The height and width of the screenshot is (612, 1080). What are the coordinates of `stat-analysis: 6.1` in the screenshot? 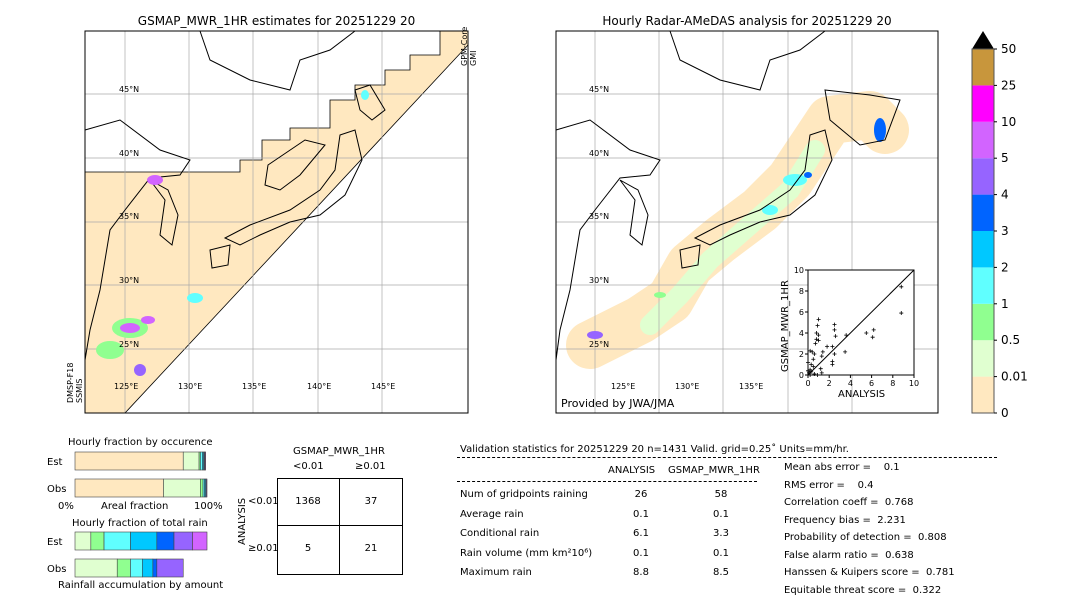 It's located at (641, 533).